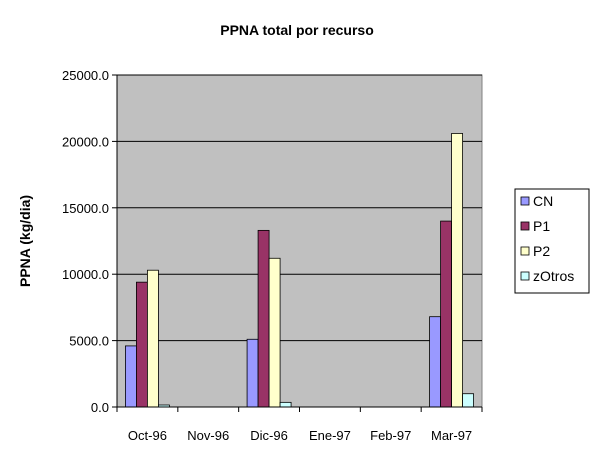 This screenshot has width=595, height=457. I want to click on x-tick-label: Nov-96, so click(208, 435).